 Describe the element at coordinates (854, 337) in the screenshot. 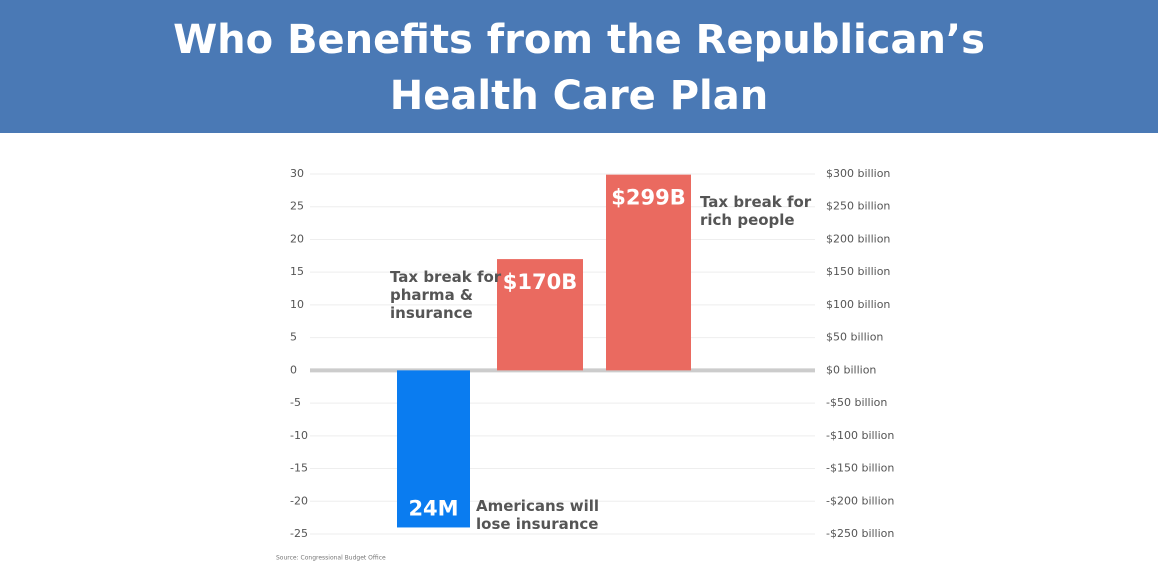

I see `y2-tick-label: $50 billion` at that location.